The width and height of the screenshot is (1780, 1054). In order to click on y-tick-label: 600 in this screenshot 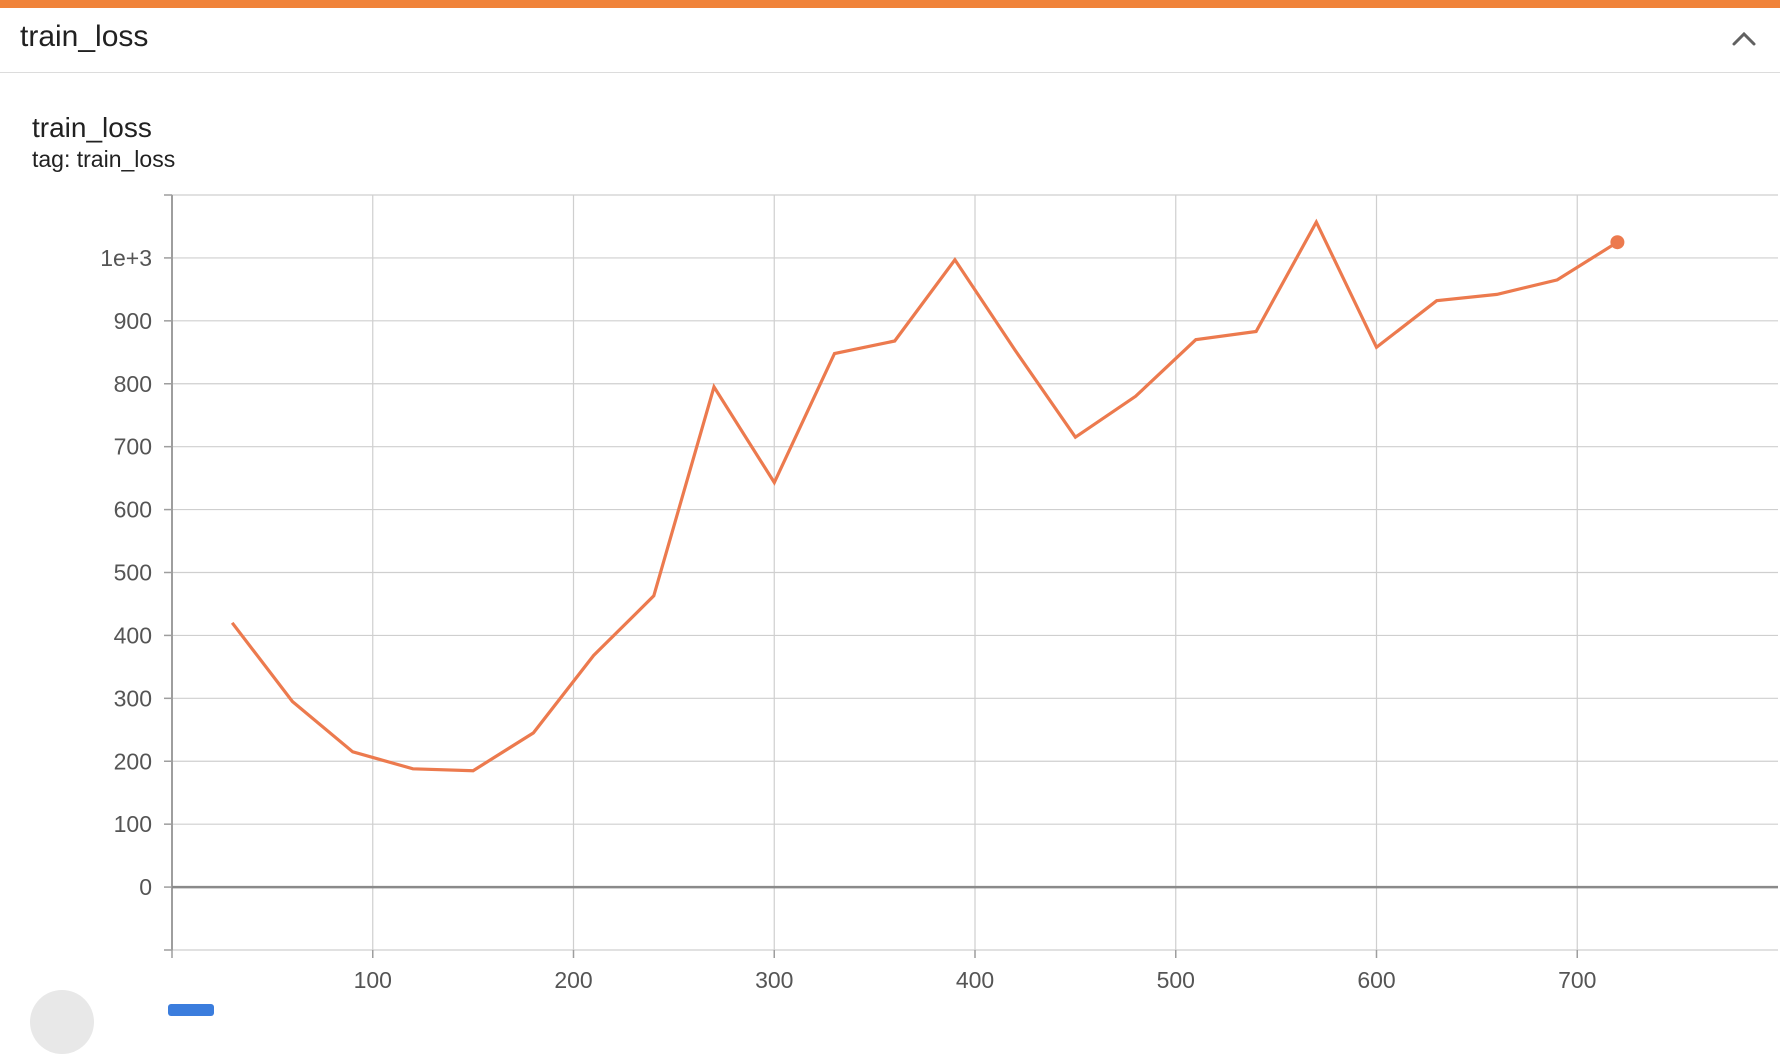, I will do `click(133, 510)`.